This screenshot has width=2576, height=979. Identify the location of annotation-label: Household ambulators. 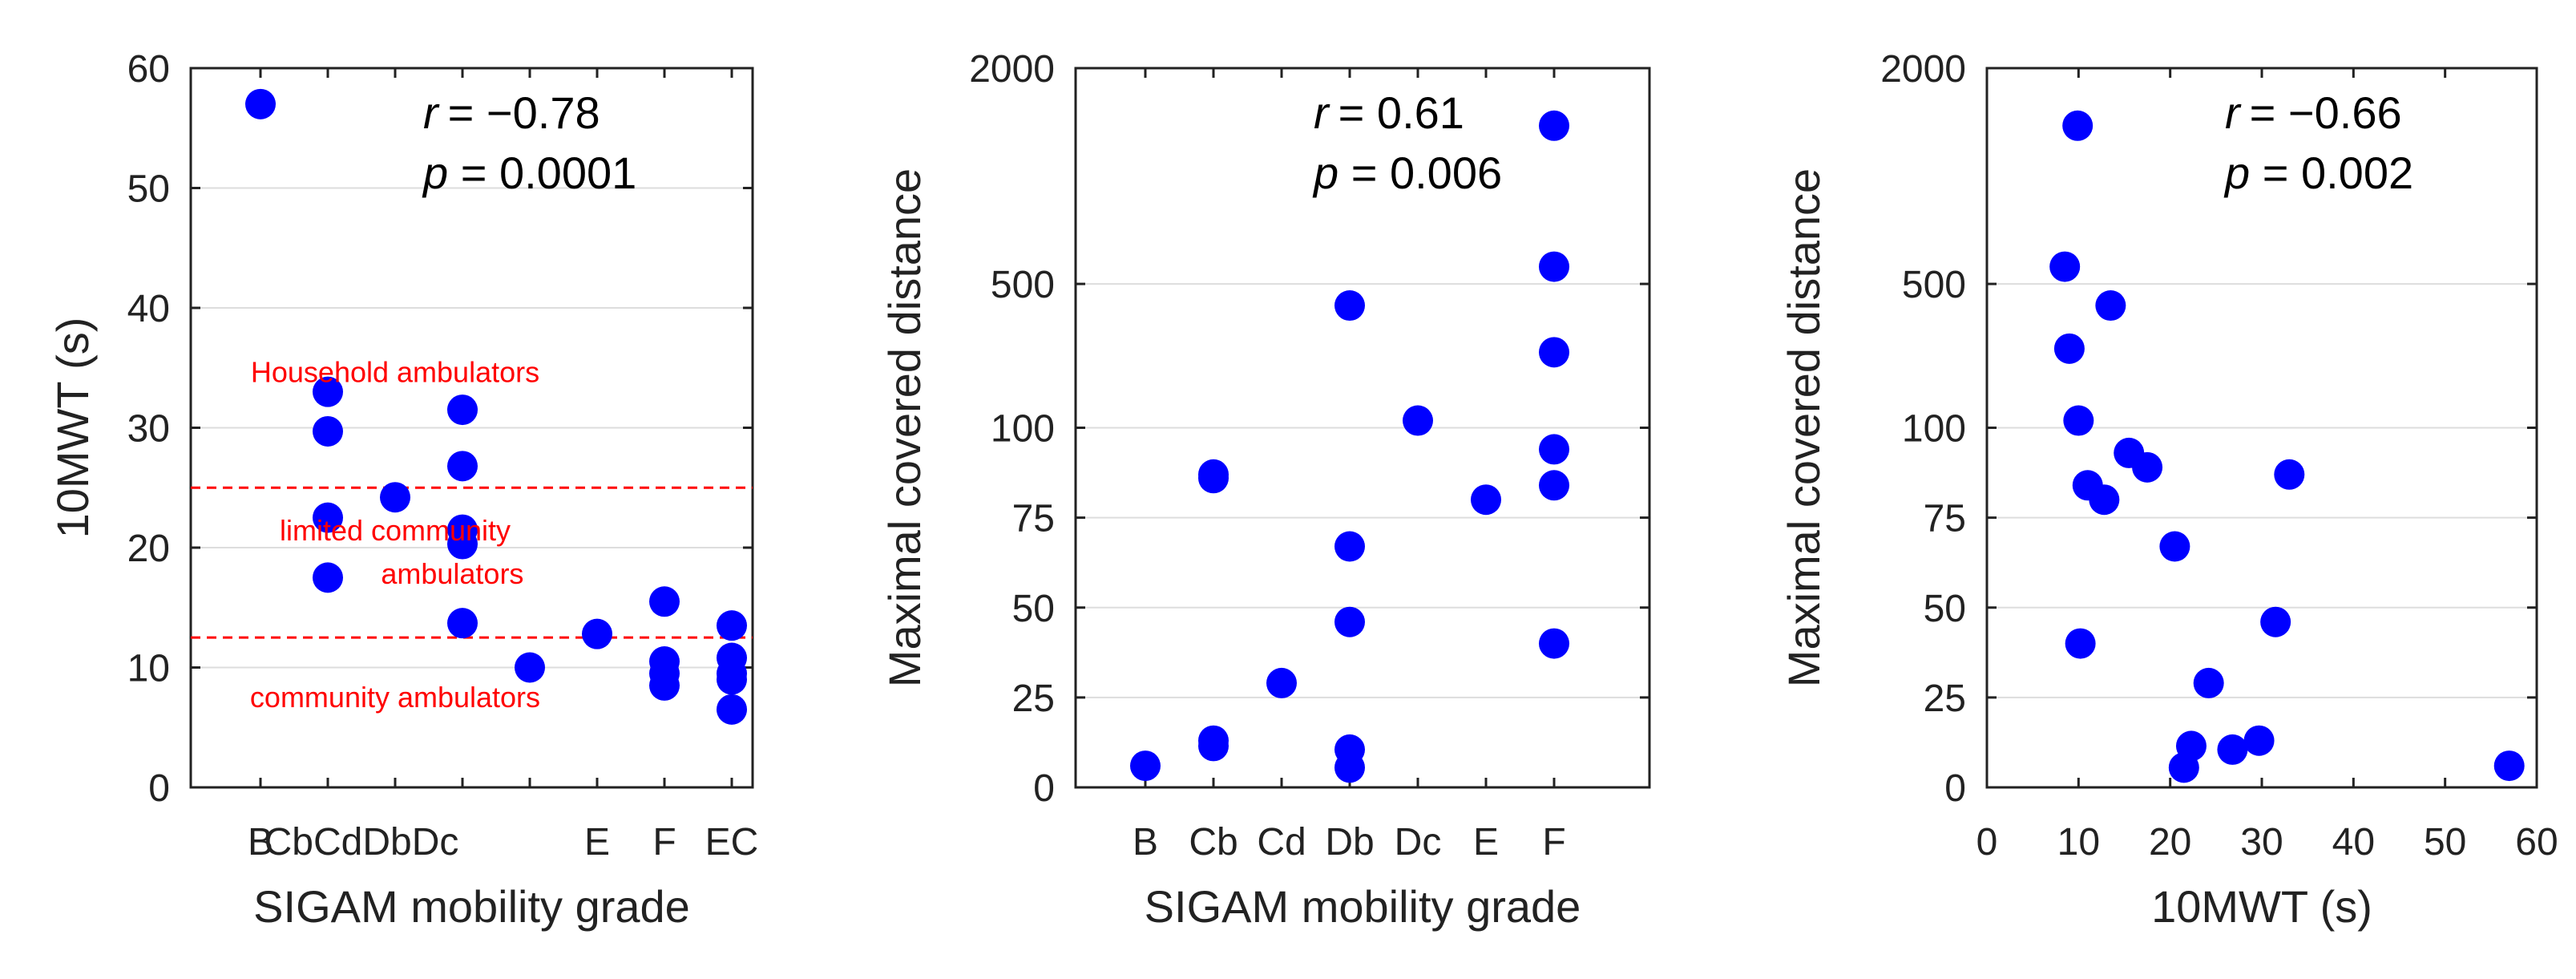
(395, 372).